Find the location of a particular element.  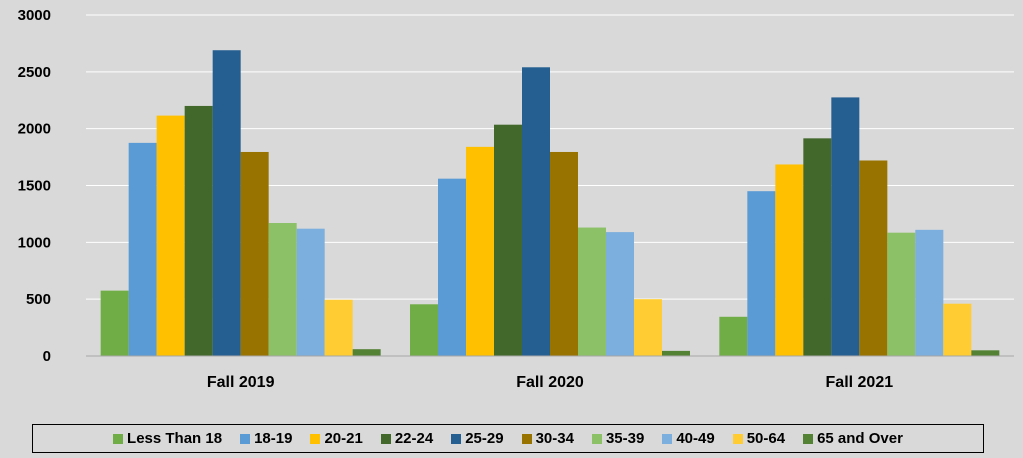

bar-18-19-fall-2020 is located at coordinates (452, 267).